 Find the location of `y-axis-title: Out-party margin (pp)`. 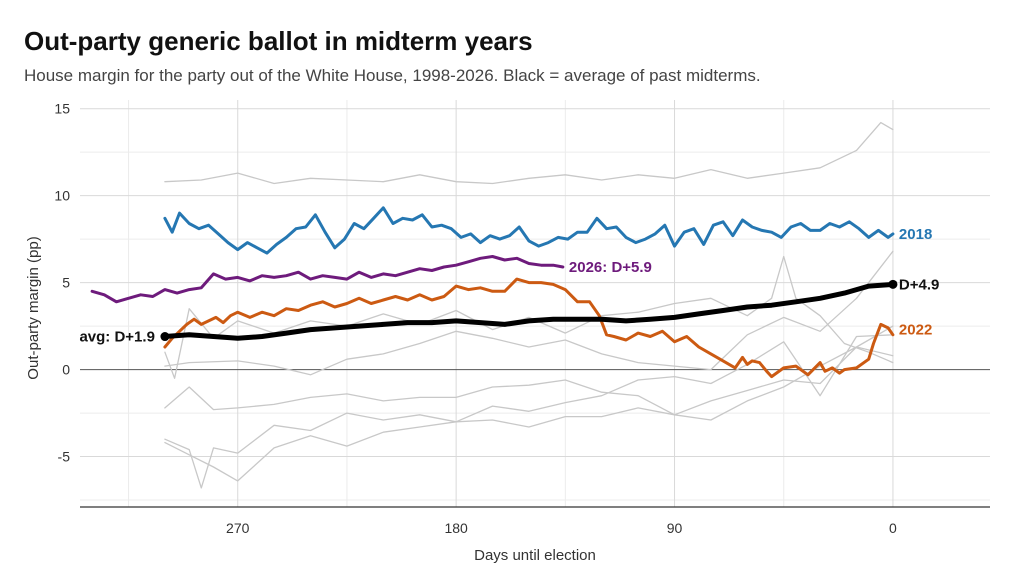

y-axis-title: Out-party margin (pp) is located at coordinates (33, 307).